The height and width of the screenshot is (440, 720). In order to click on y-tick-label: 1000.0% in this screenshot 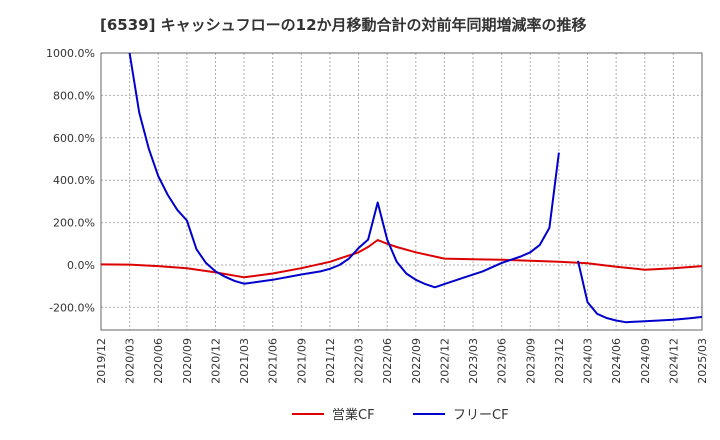, I will do `click(70, 53)`.